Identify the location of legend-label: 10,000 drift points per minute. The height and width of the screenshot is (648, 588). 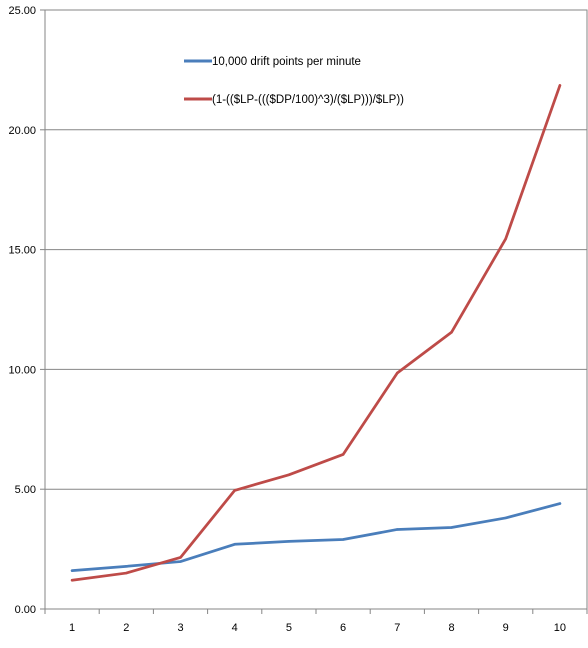
(286, 62).